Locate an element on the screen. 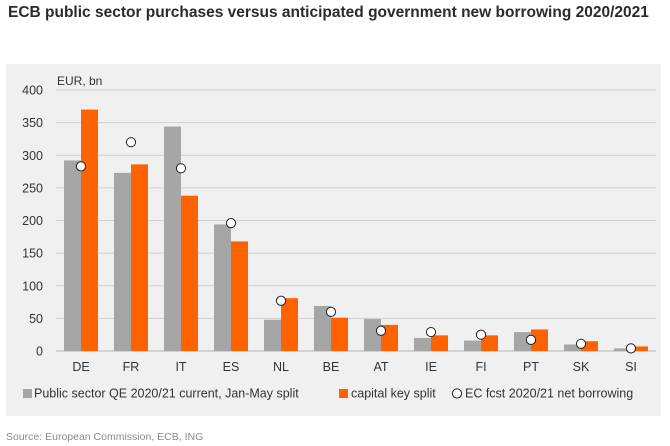 This screenshot has width=670, height=446. marker-ec-nl is located at coordinates (281, 300).